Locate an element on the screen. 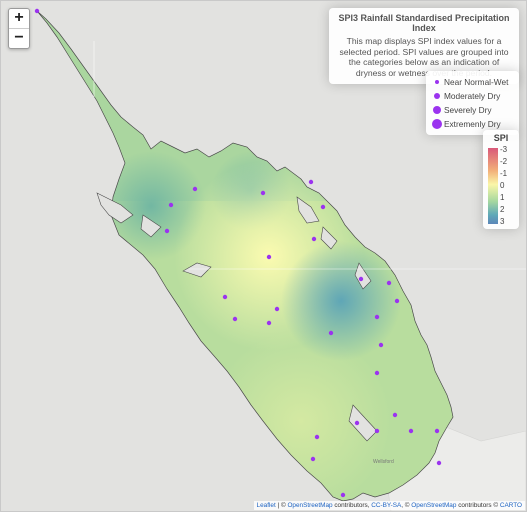 Image resolution: width=527 pixels, height=512 pixels. legend-label: Severely Dry is located at coordinates (468, 110).